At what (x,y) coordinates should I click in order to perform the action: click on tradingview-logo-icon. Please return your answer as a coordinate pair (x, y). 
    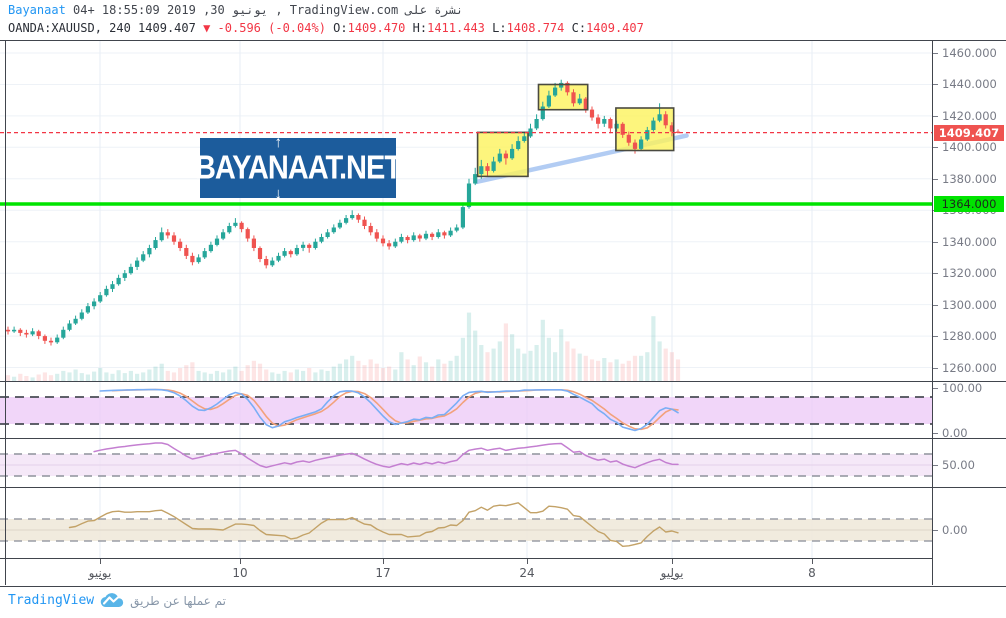
    Looking at the image, I should click on (112, 600).